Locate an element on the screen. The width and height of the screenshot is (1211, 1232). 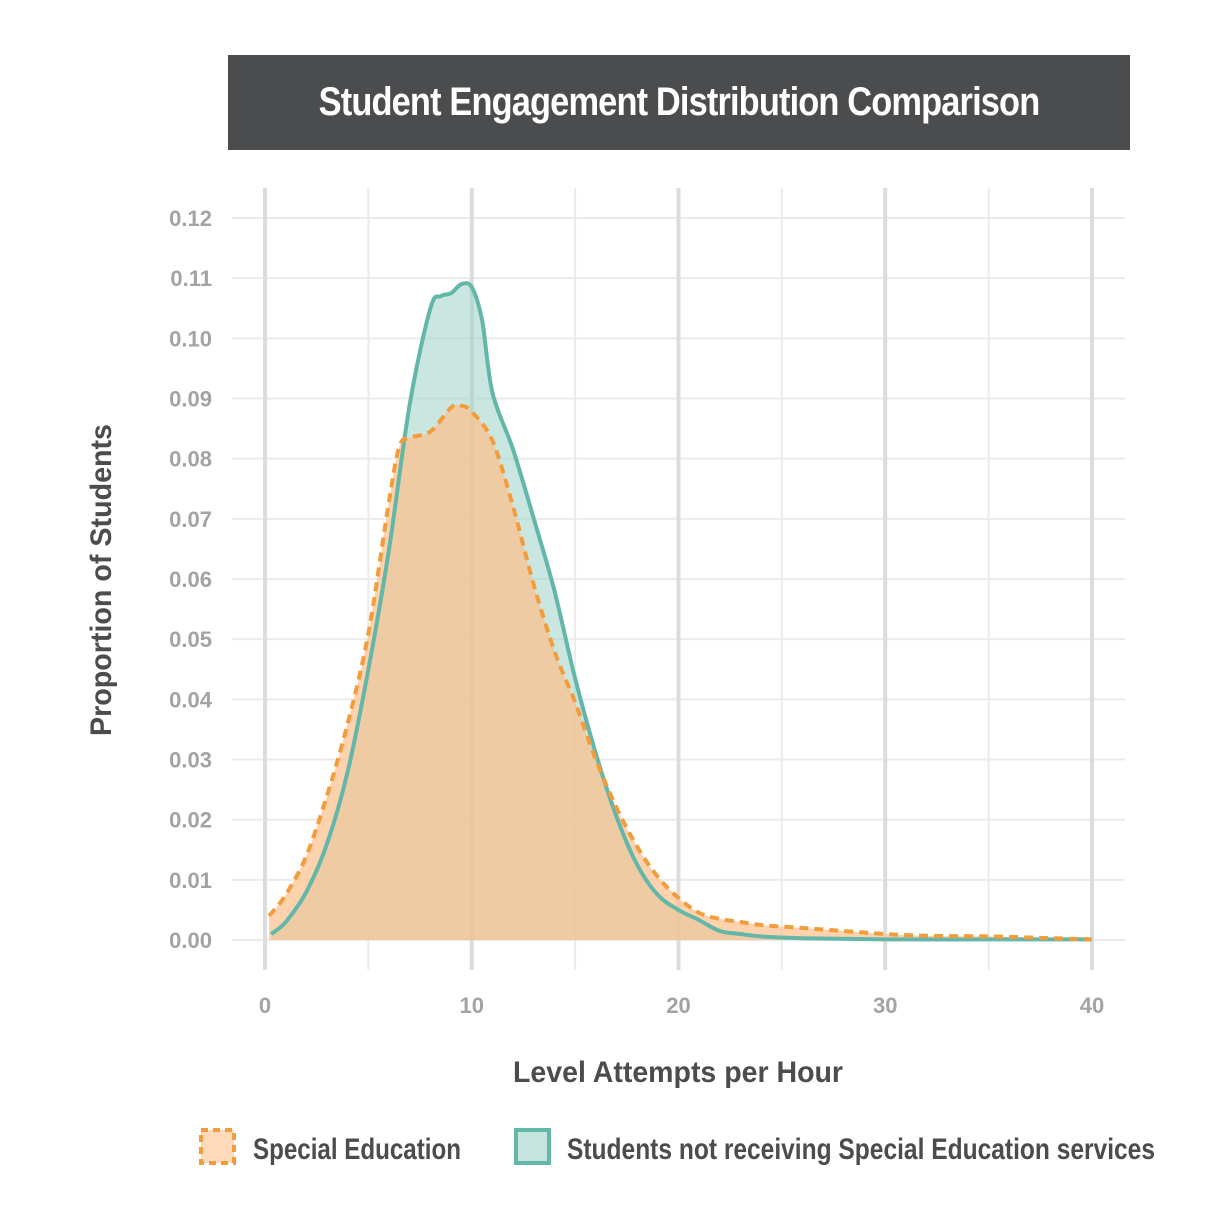
legend-swatch-non-special-education is located at coordinates (532, 1146).